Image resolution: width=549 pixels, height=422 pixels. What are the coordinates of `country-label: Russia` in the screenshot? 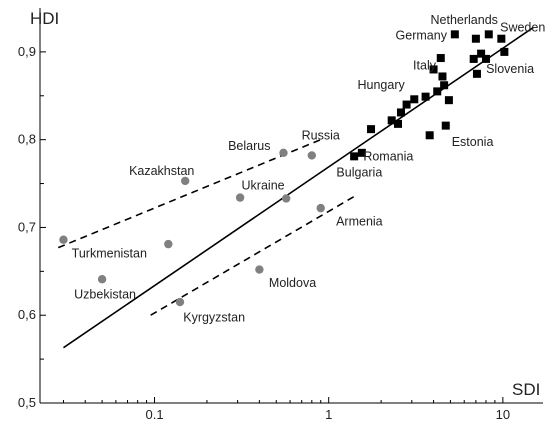 It's located at (321, 136).